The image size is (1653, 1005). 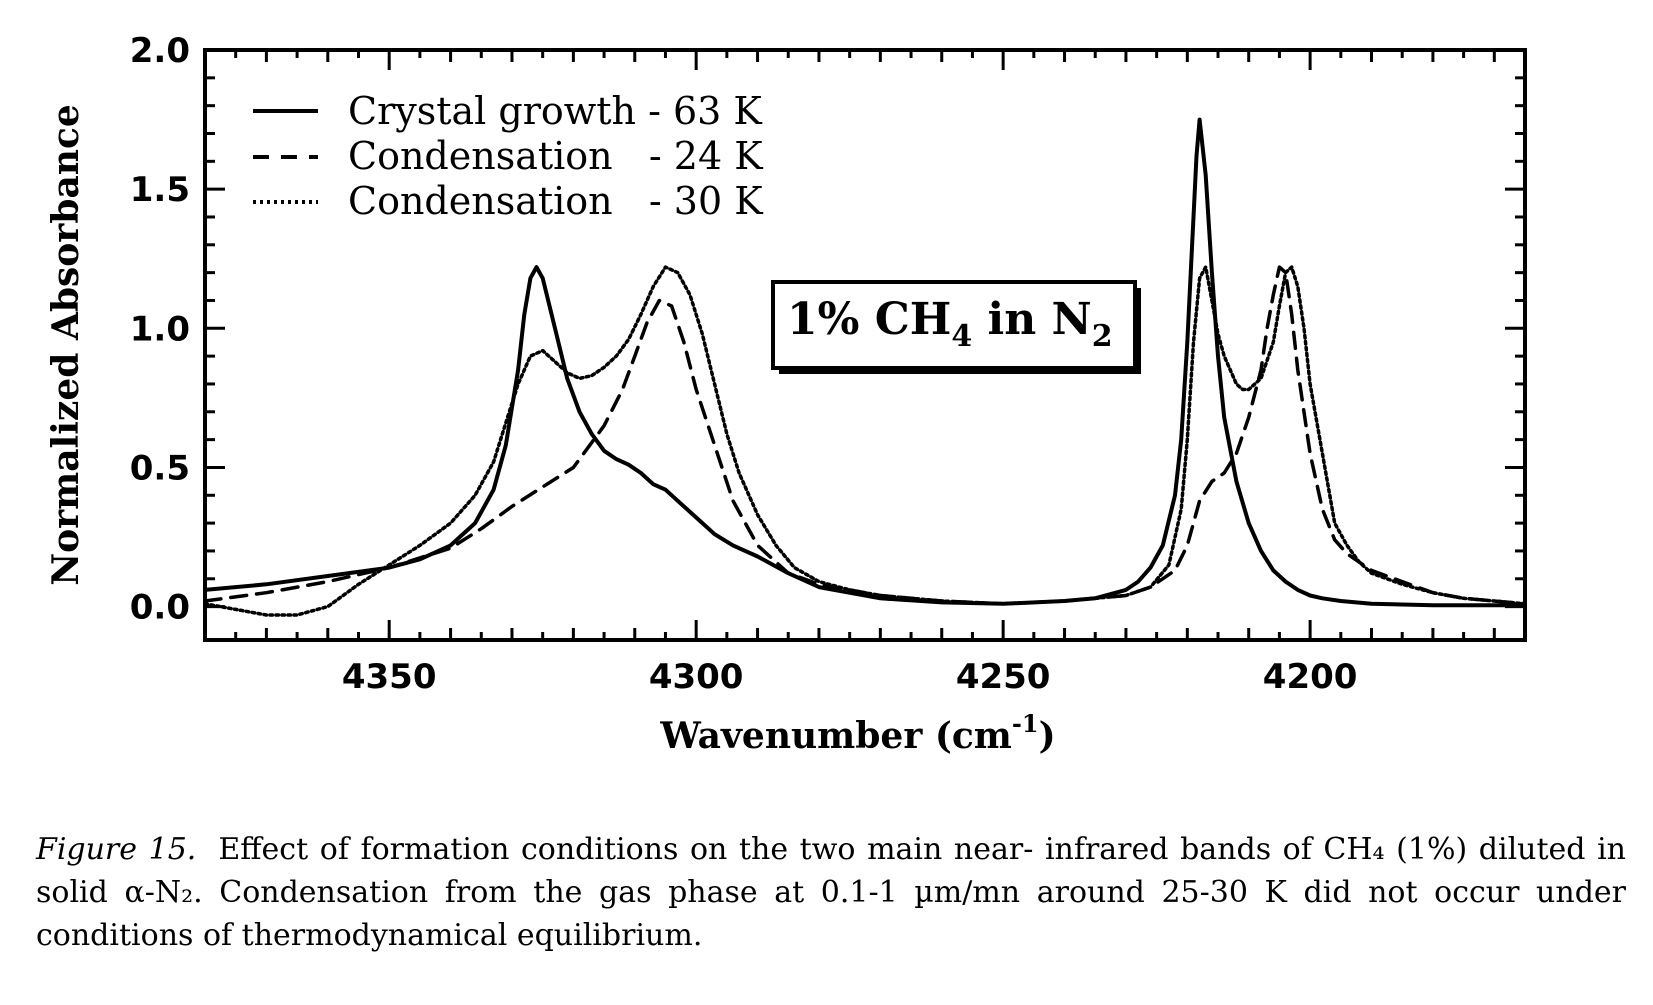 I want to click on y-axis-title: Normalized Absorbance, so click(x=66, y=345).